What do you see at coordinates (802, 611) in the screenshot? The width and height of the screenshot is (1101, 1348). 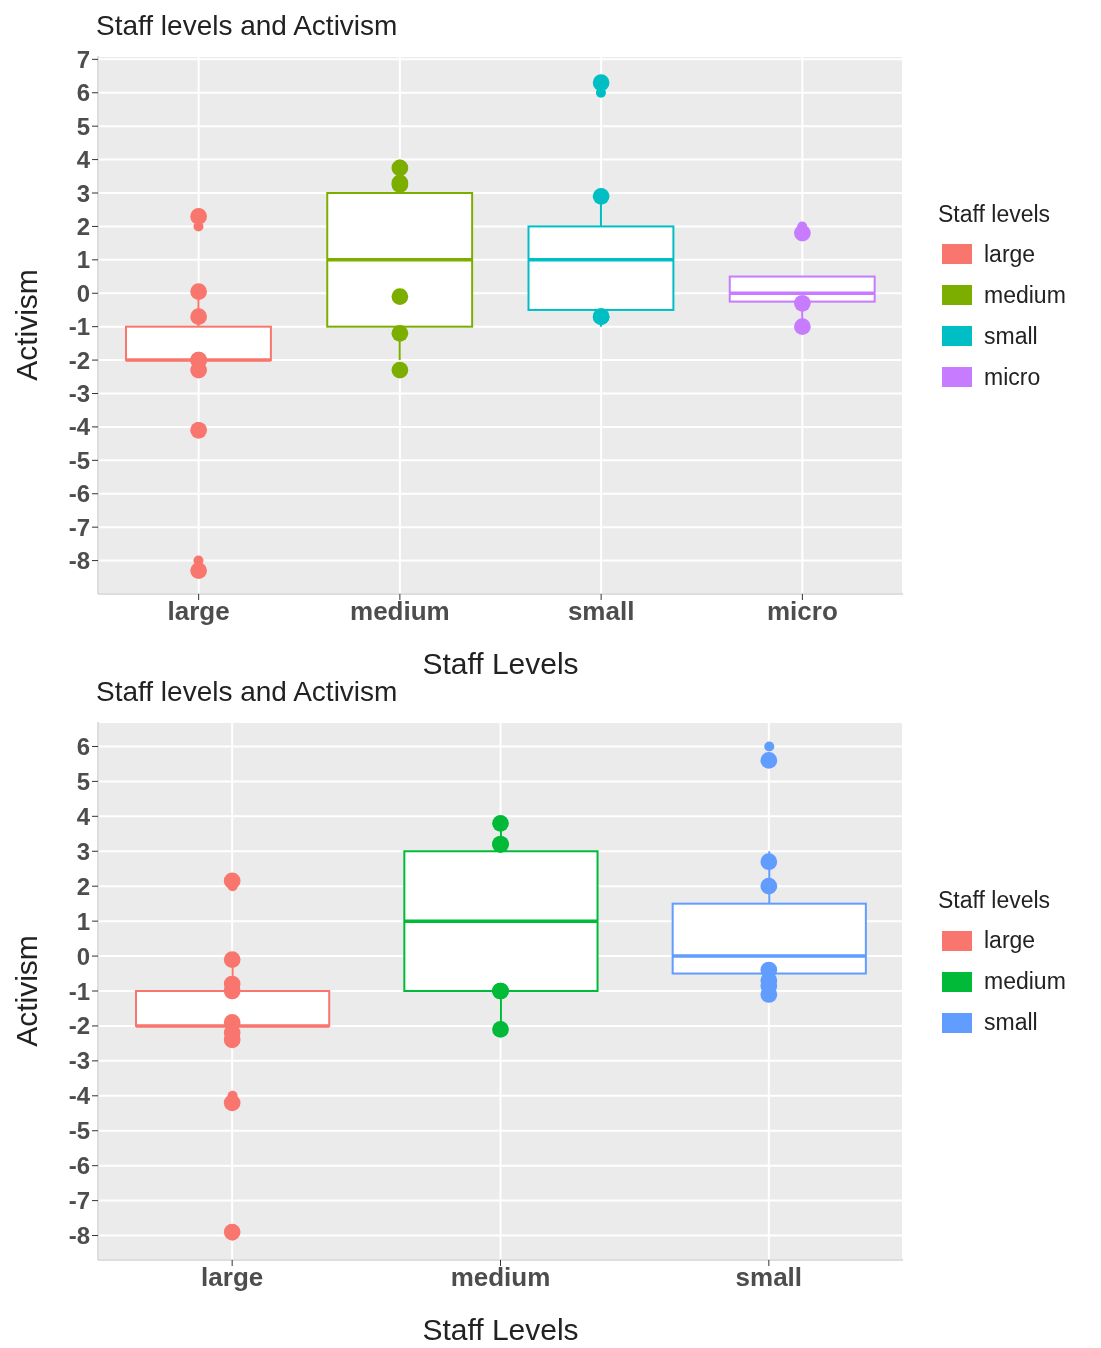 I see `x-tick-label: micro` at bounding box center [802, 611].